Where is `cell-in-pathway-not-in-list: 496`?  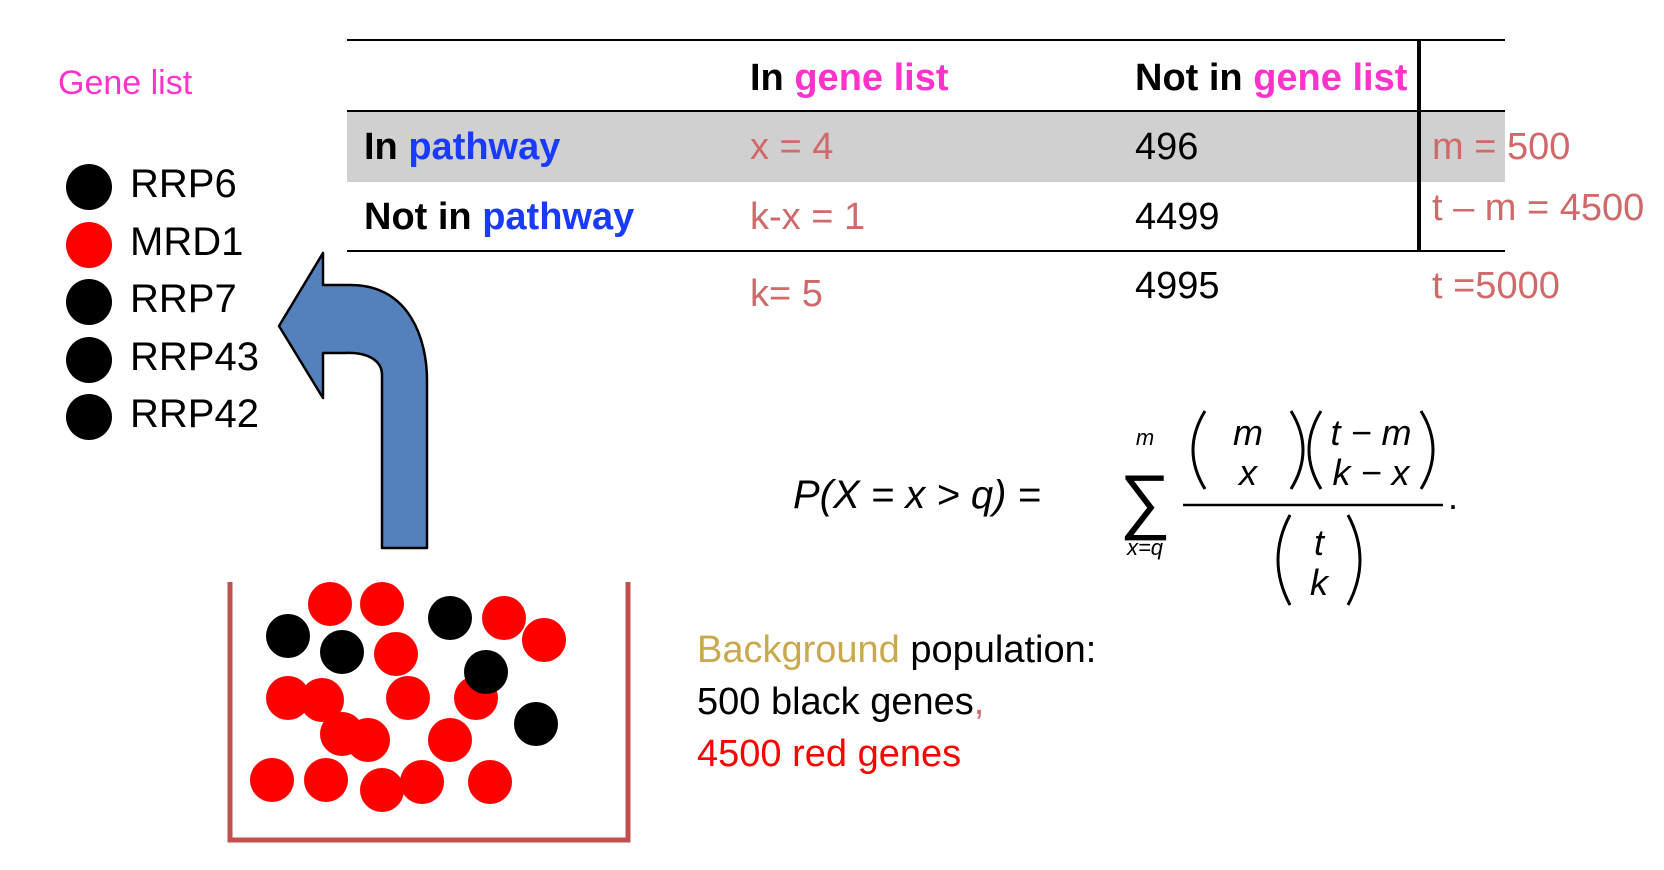 cell-in-pathway-not-in-list: 496 is located at coordinates (1167, 147).